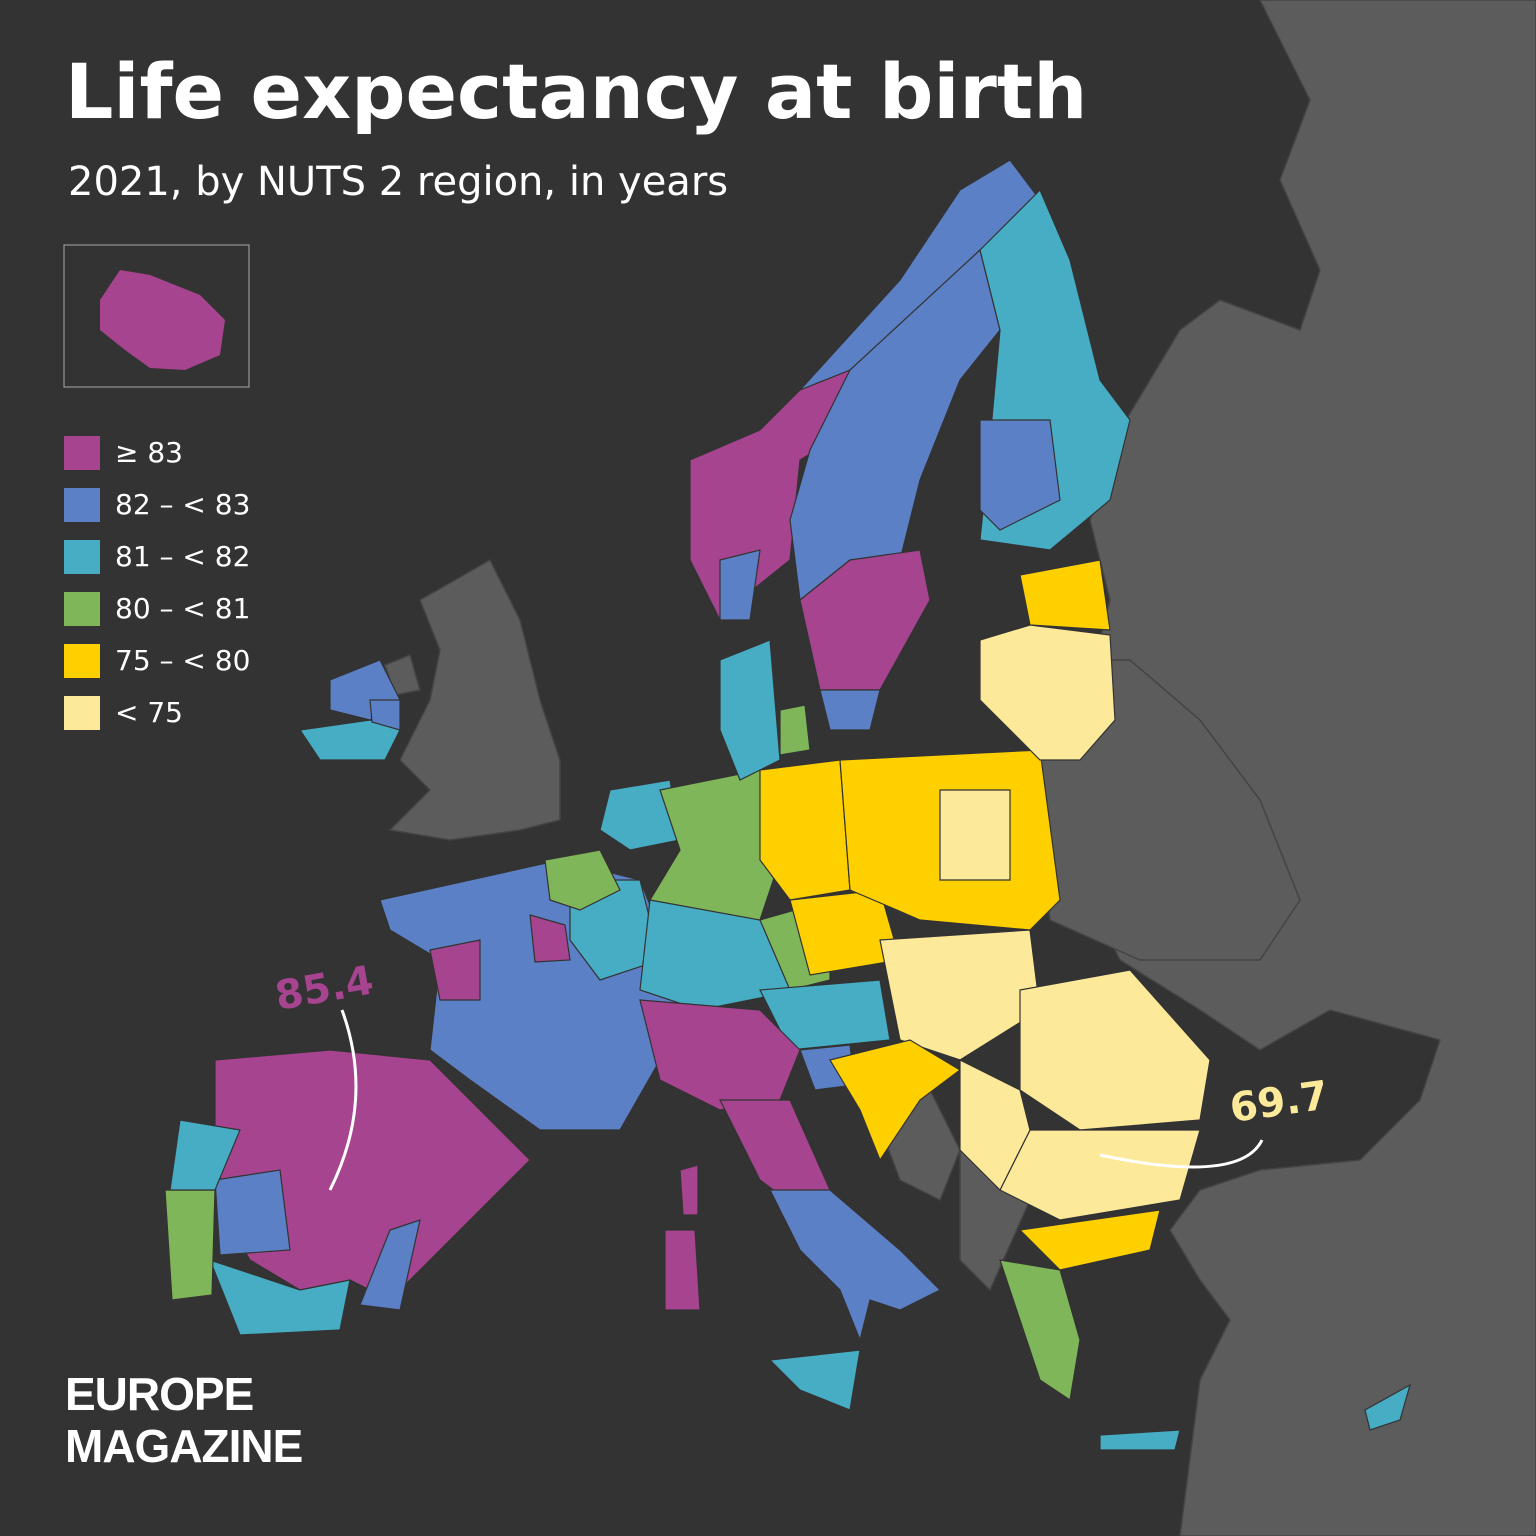 The height and width of the screenshot is (1536, 1536). I want to click on pays-de-la-loire, so click(455, 970).